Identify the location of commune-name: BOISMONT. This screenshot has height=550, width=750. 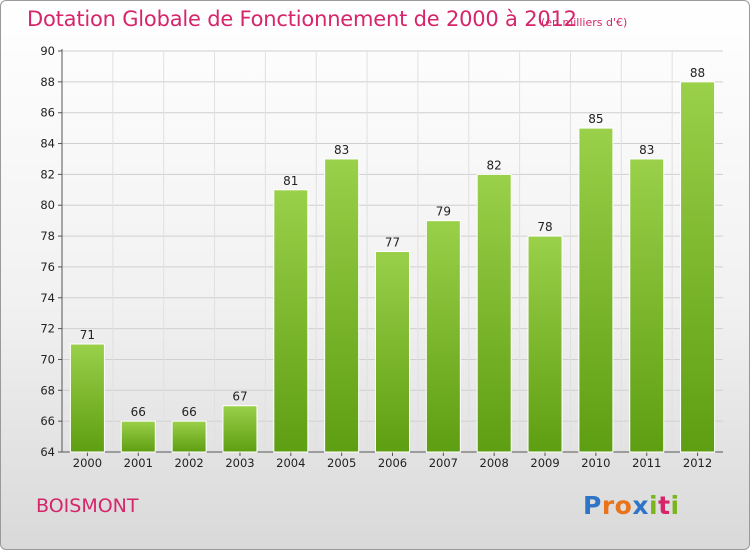
(87, 506).